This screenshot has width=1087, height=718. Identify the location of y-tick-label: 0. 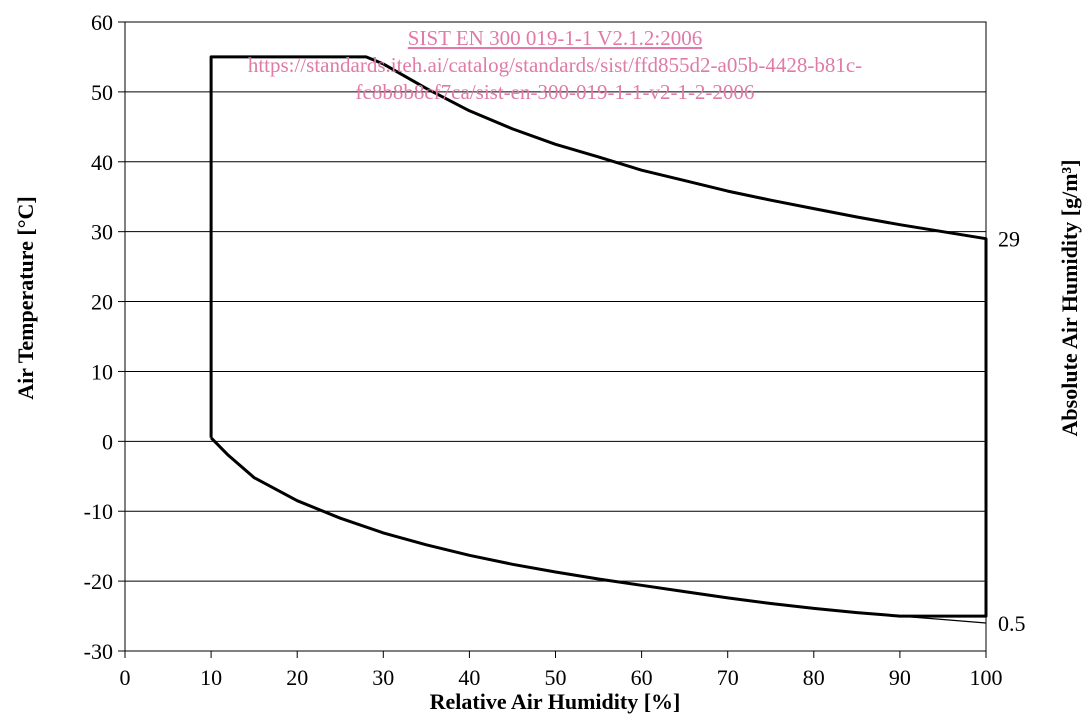
(107, 441).